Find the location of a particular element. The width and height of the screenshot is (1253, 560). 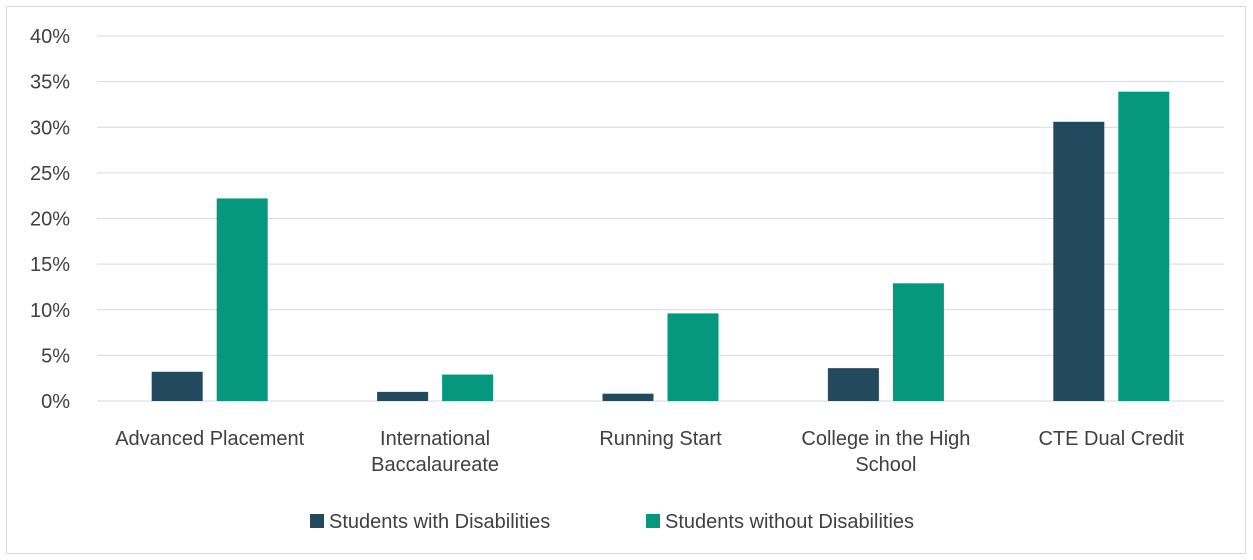

y-tick-label: 40% is located at coordinates (50, 37).